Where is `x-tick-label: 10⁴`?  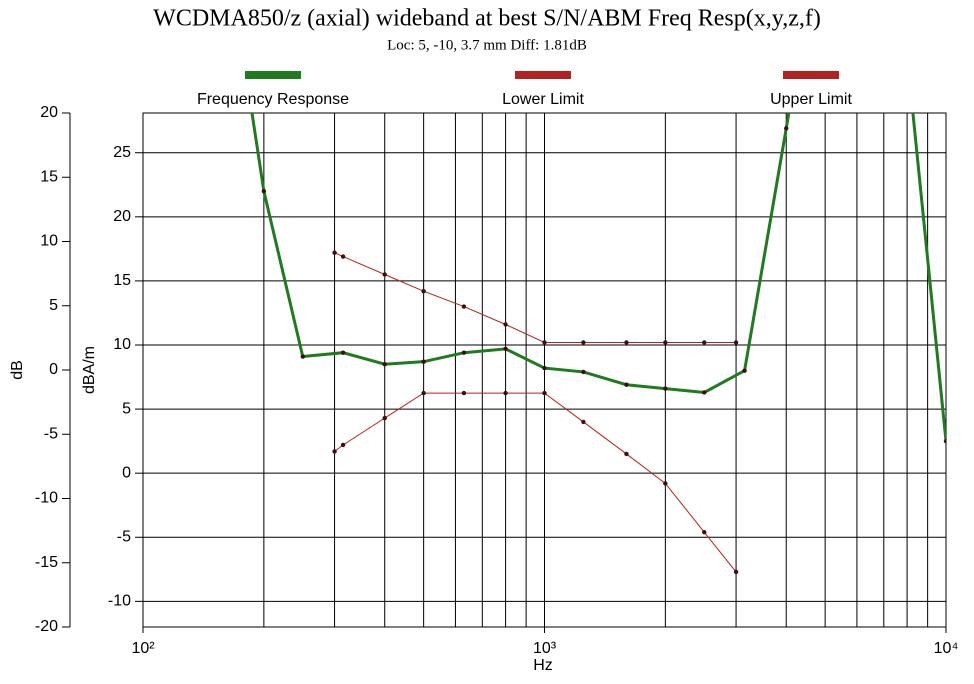
x-tick-label: 10⁴ is located at coordinates (946, 648).